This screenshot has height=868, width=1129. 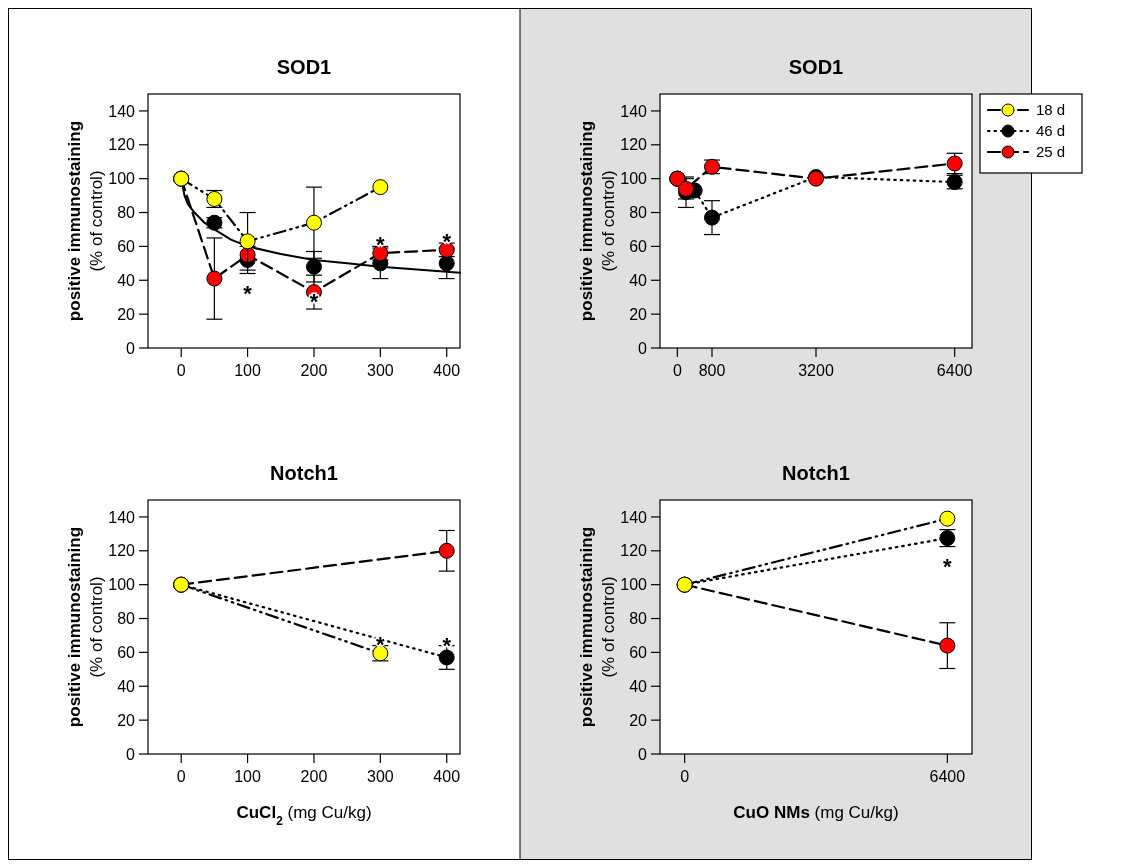 I want to click on x-tick-label: 3200, so click(x=816, y=370).